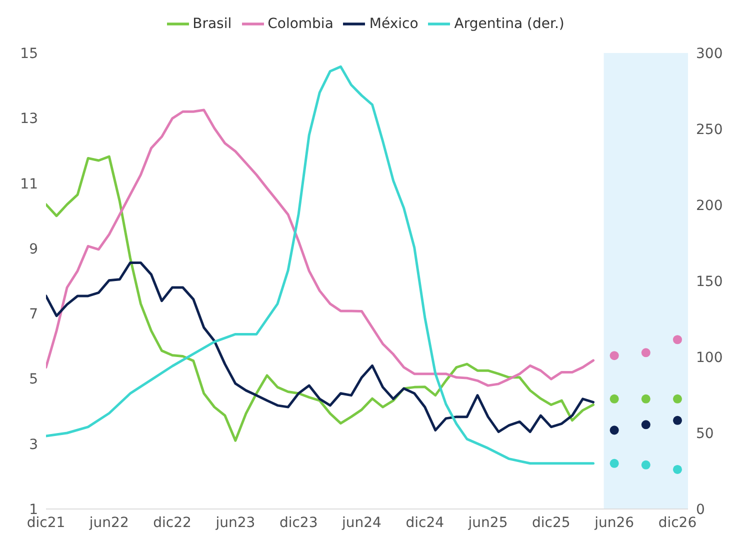 The image size is (746, 552). Describe the element at coordinates (551, 522) in the screenshot. I see `x-tick-label: dic25` at that location.